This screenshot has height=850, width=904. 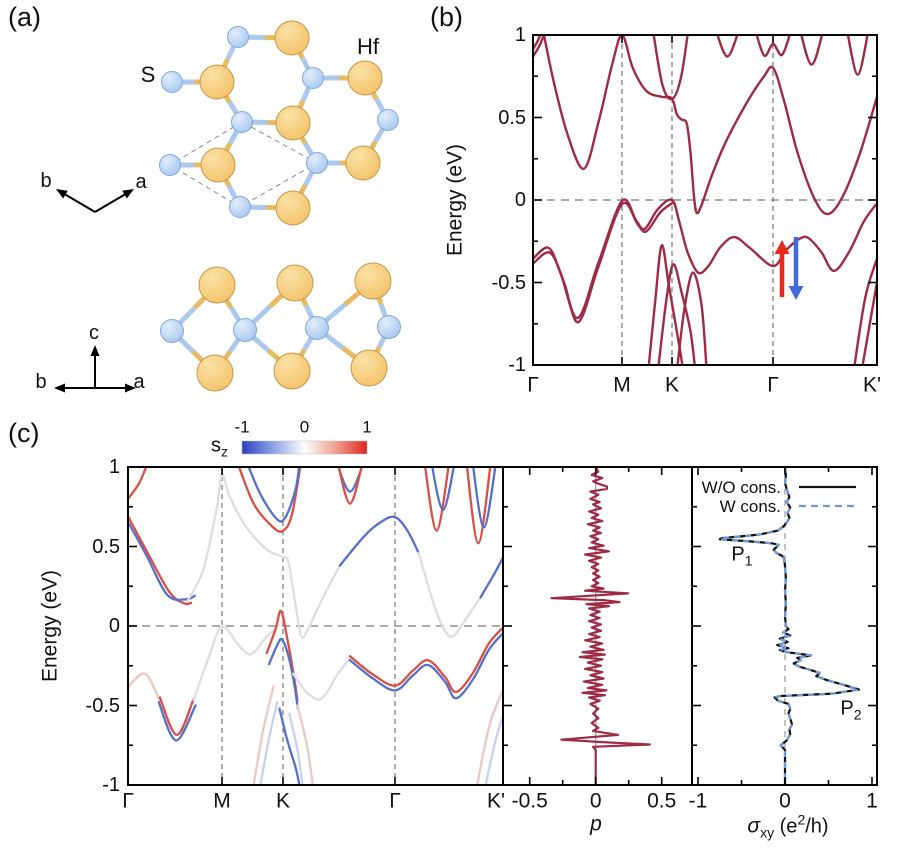 What do you see at coordinates (496, 801) in the screenshot?
I see `xtick-cb: K'` at bounding box center [496, 801].